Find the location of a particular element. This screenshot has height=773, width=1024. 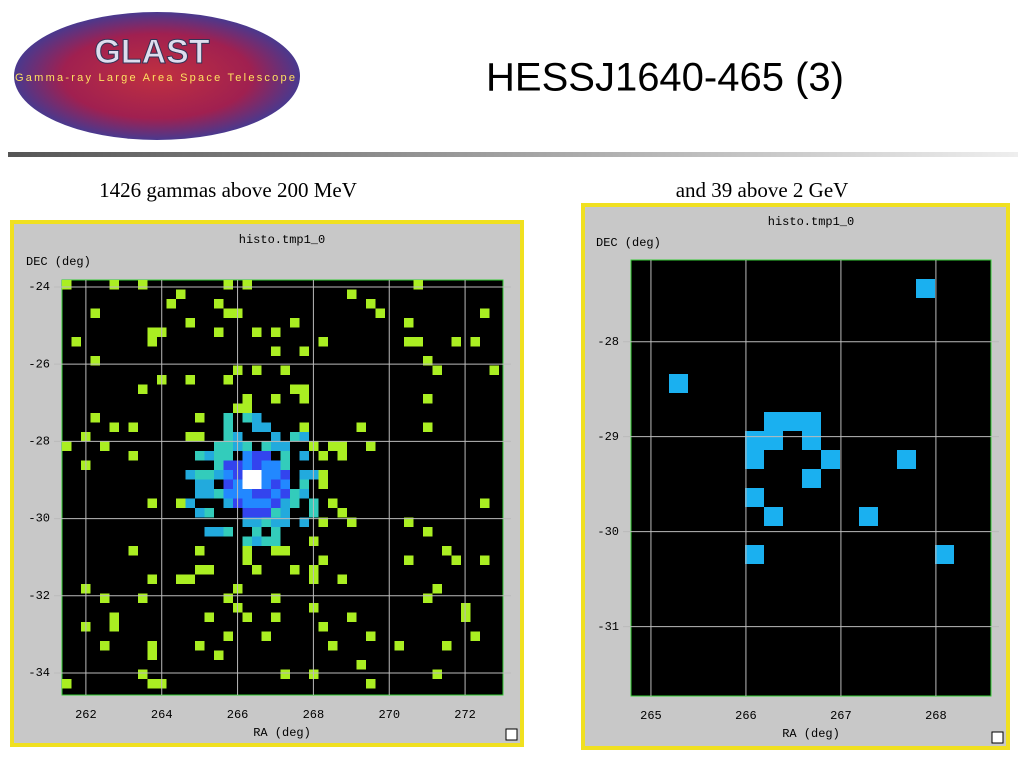

x-tick-label: 262 is located at coordinates (86, 715).